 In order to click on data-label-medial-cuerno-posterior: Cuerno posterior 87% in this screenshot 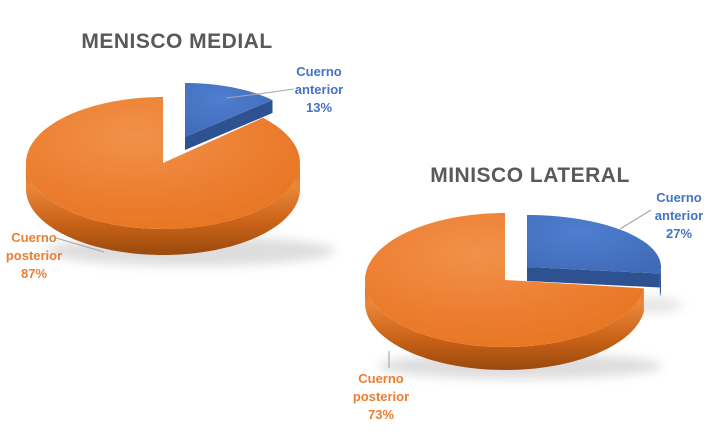, I will do `click(34, 256)`.